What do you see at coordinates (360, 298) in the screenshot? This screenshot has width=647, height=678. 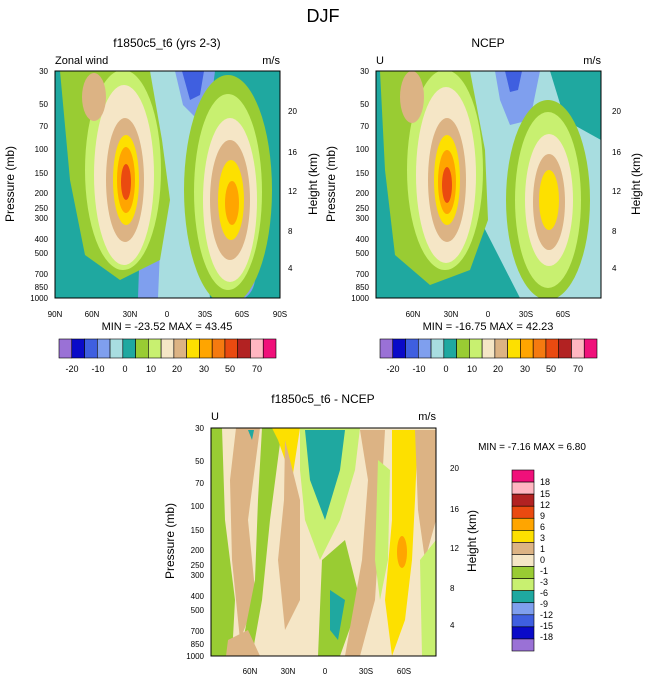 I see `y-tick: 1000` at bounding box center [360, 298].